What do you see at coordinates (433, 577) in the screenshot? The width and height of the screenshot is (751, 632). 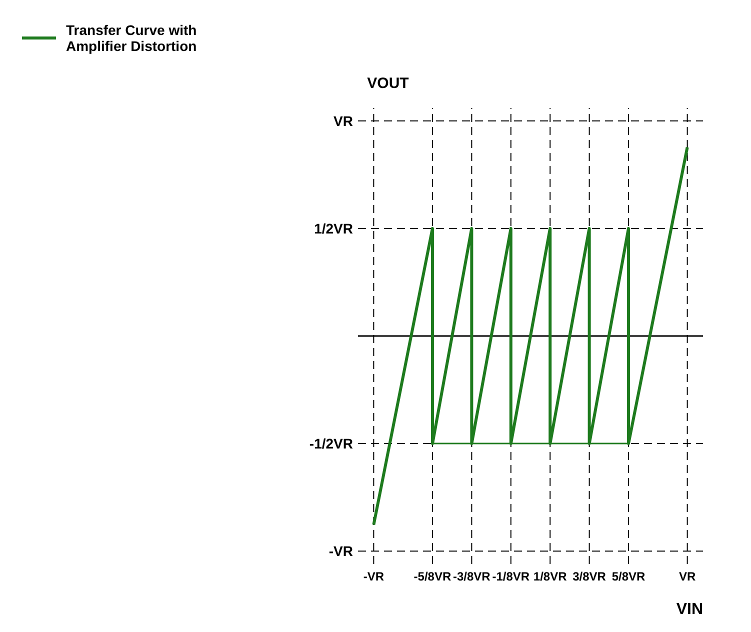 I see `x-tick-label: -5/8VR` at bounding box center [433, 577].